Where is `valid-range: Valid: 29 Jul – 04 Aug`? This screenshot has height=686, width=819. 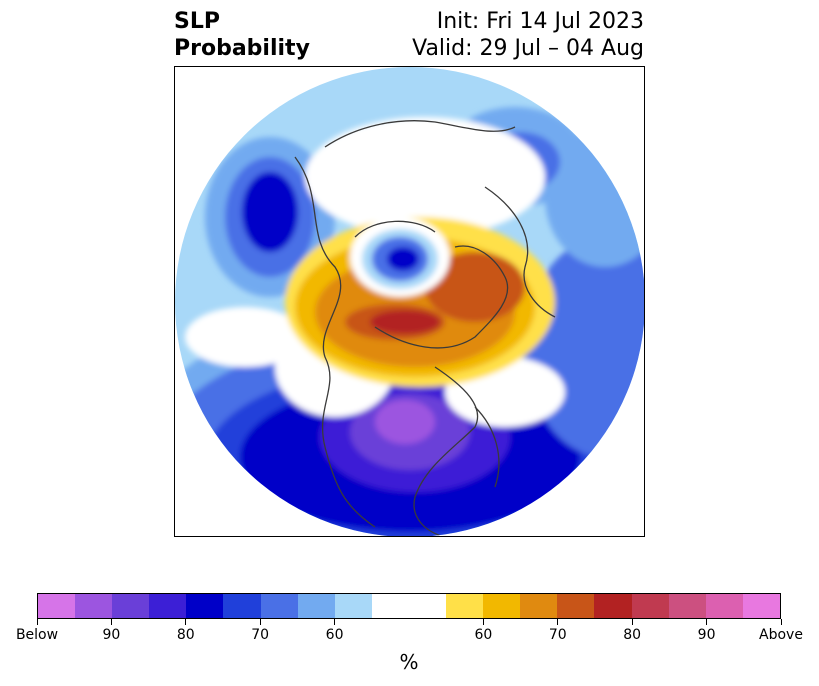 valid-range: Valid: 29 Jul – 04 Aug is located at coordinates (528, 48).